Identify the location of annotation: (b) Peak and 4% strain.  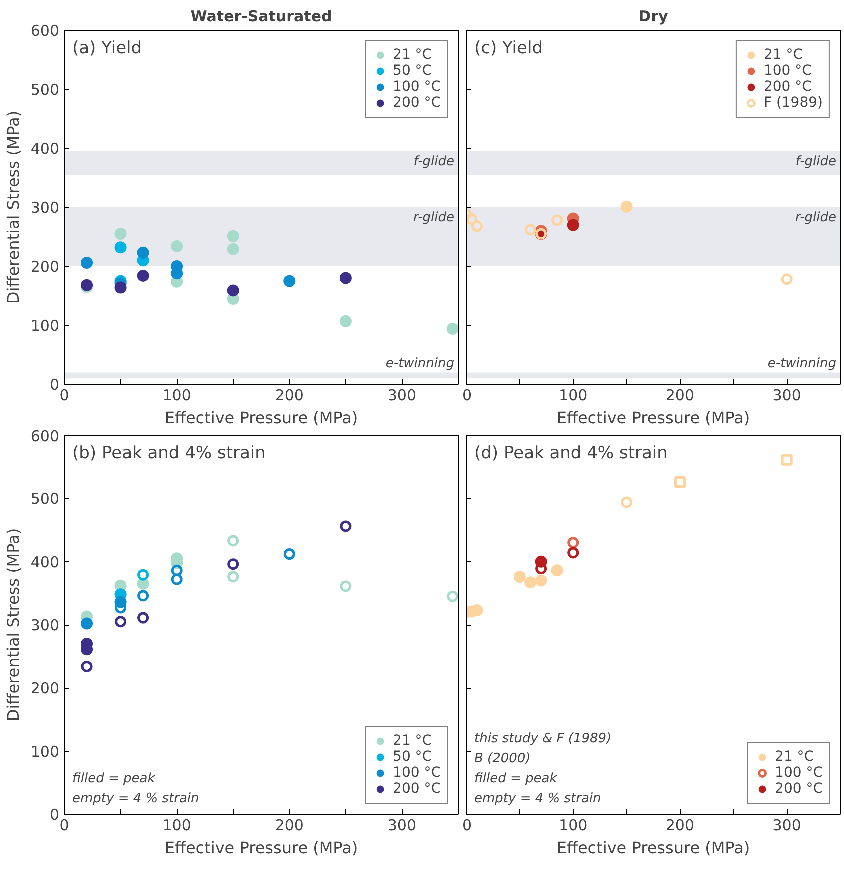
(169, 454).